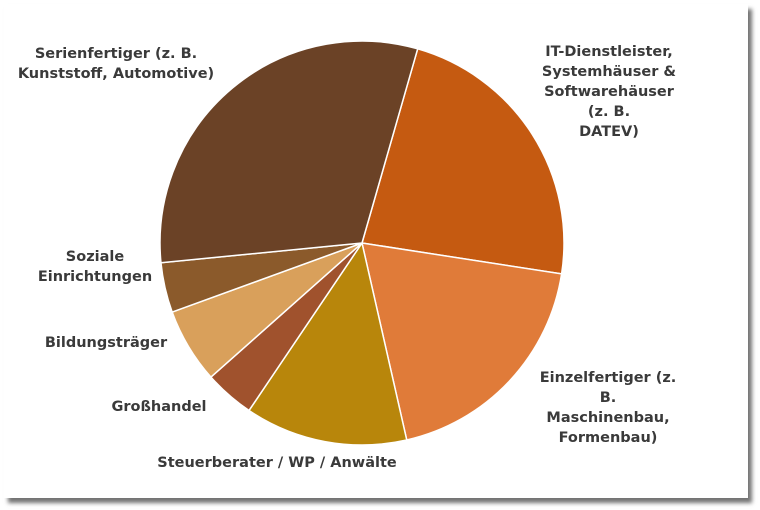 This screenshot has height=510, width=760. I want to click on slice-label-soziale-einrichtungen: Soziale Einrichtungen, so click(95, 267).